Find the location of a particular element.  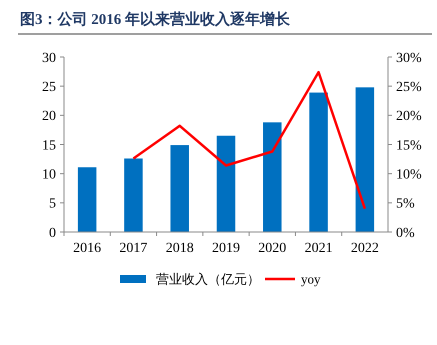

y-tick-label: 30 is located at coordinates (49, 58).